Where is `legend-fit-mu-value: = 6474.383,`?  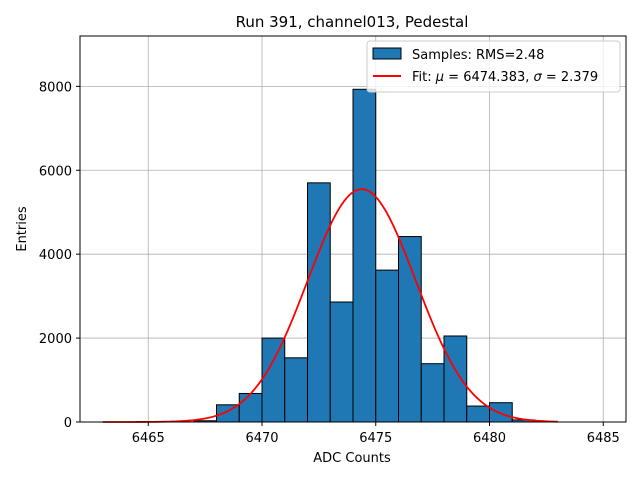 legend-fit-mu-value: = 6474.383, is located at coordinates (488, 77).